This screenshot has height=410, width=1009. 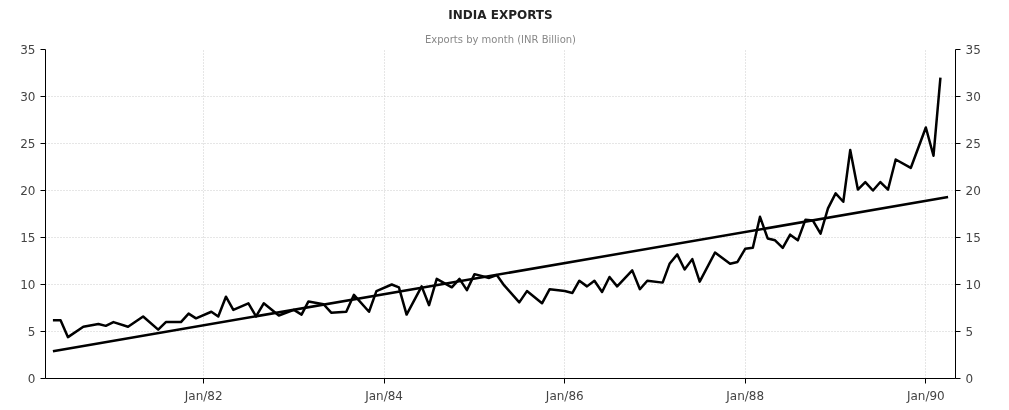 I want to click on y2-tick-label: 30, so click(x=973, y=97).